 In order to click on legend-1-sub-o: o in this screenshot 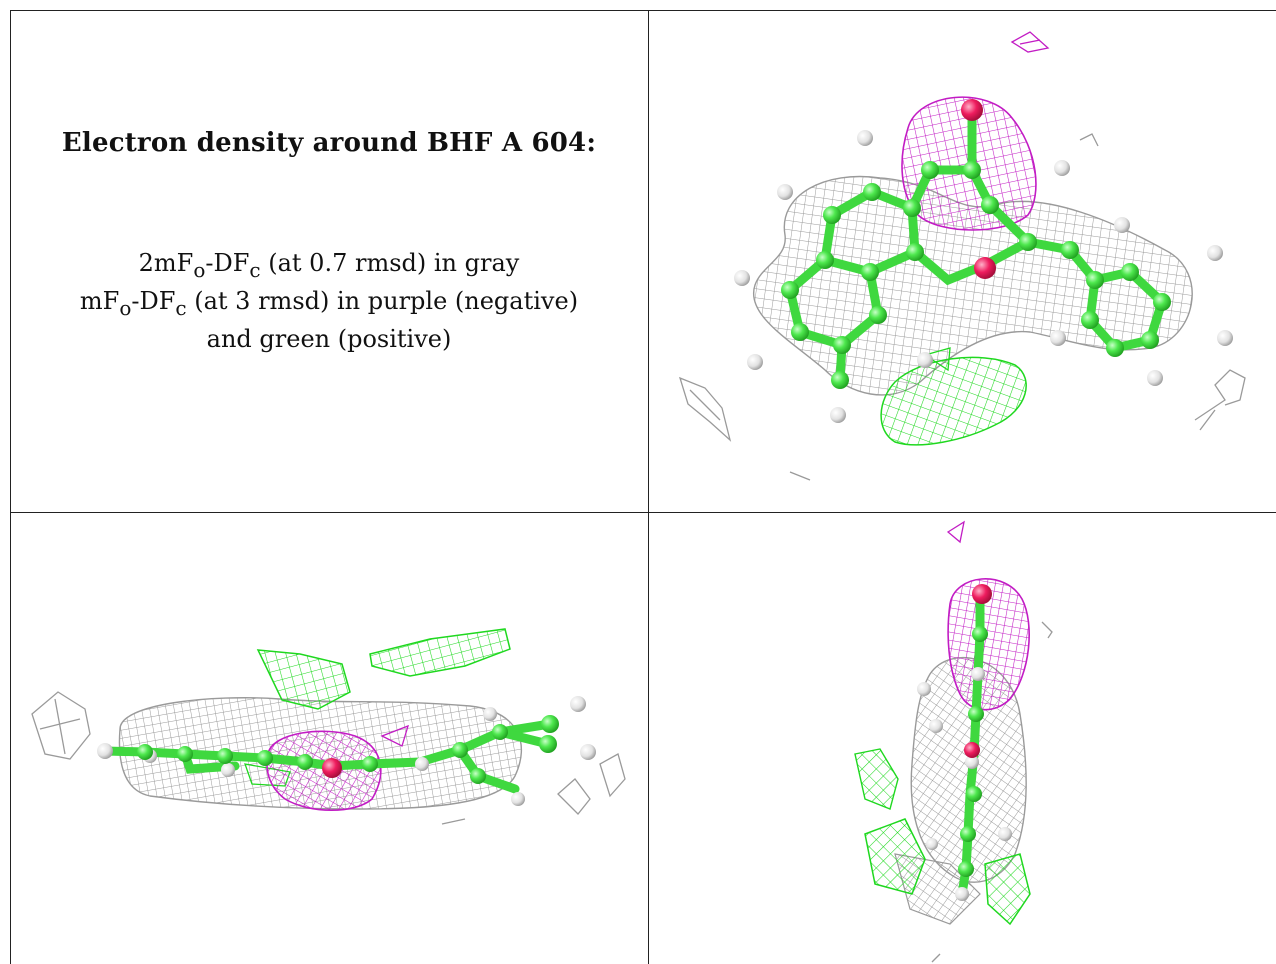, I will do `click(199, 269)`.